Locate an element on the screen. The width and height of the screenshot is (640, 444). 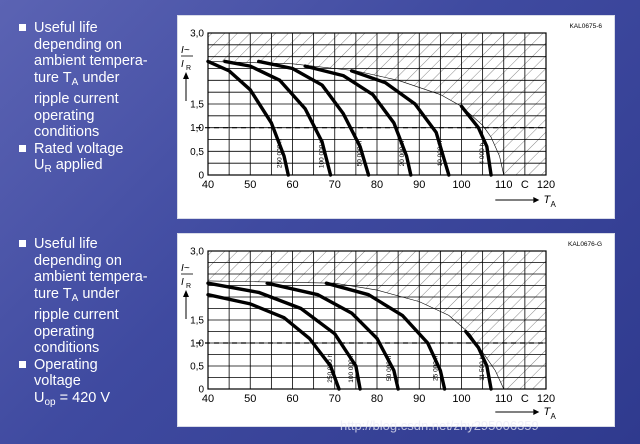
bullet-line: Rated voltage is located at coordinates (79, 148).